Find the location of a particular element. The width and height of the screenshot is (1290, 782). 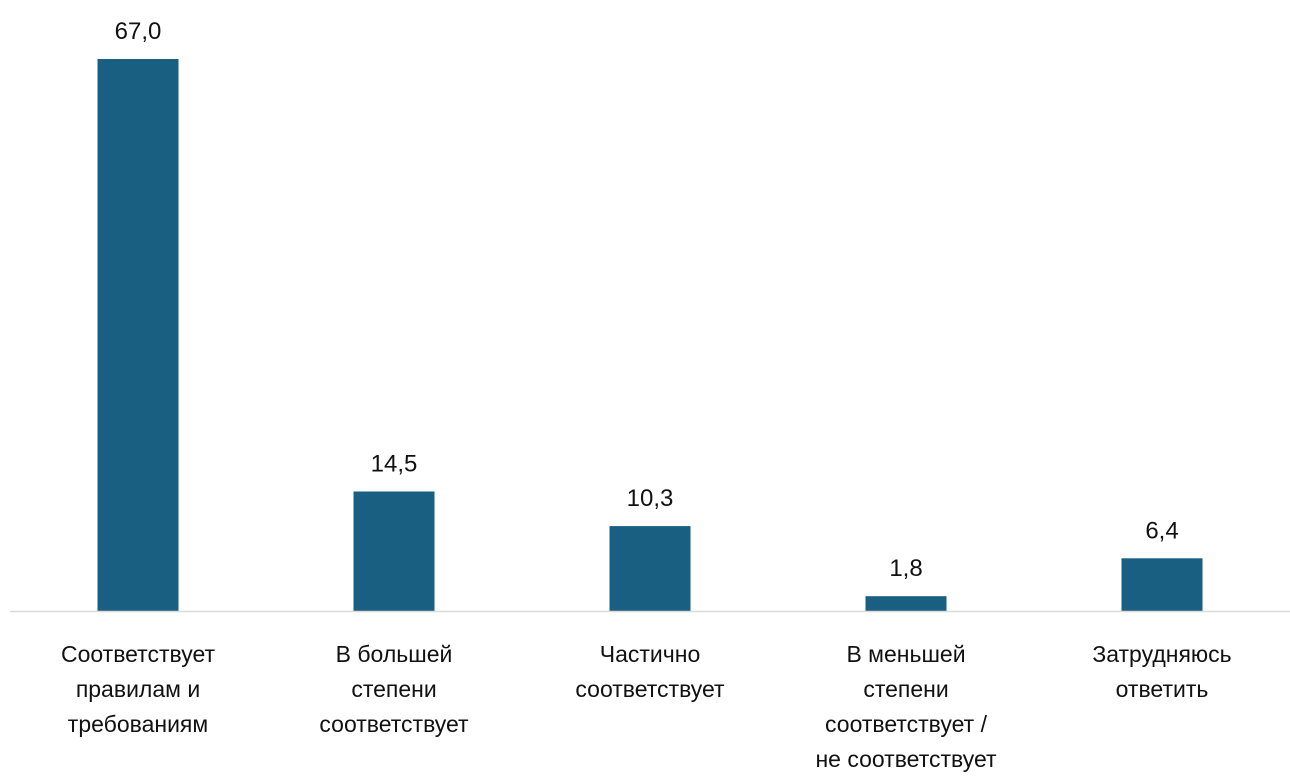

category-label-line: Частично is located at coordinates (650, 654).